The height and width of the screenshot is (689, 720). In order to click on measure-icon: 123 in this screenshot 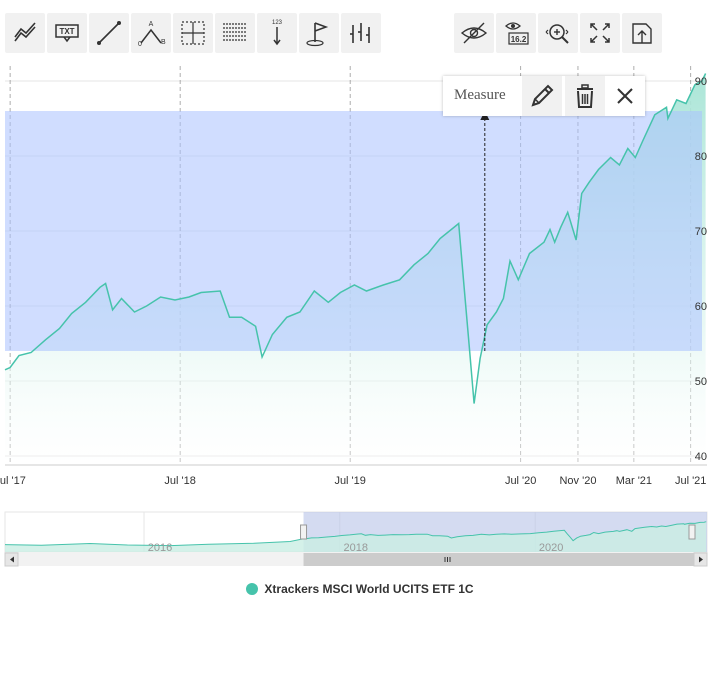, I will do `click(277, 33)`.